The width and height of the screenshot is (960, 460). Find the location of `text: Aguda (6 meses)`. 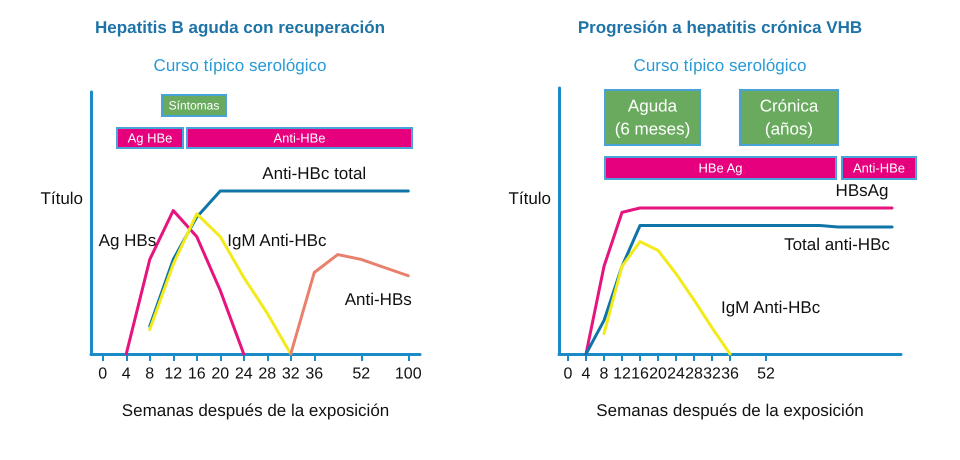

text: Aguda (6 meses) is located at coordinates (652, 117).